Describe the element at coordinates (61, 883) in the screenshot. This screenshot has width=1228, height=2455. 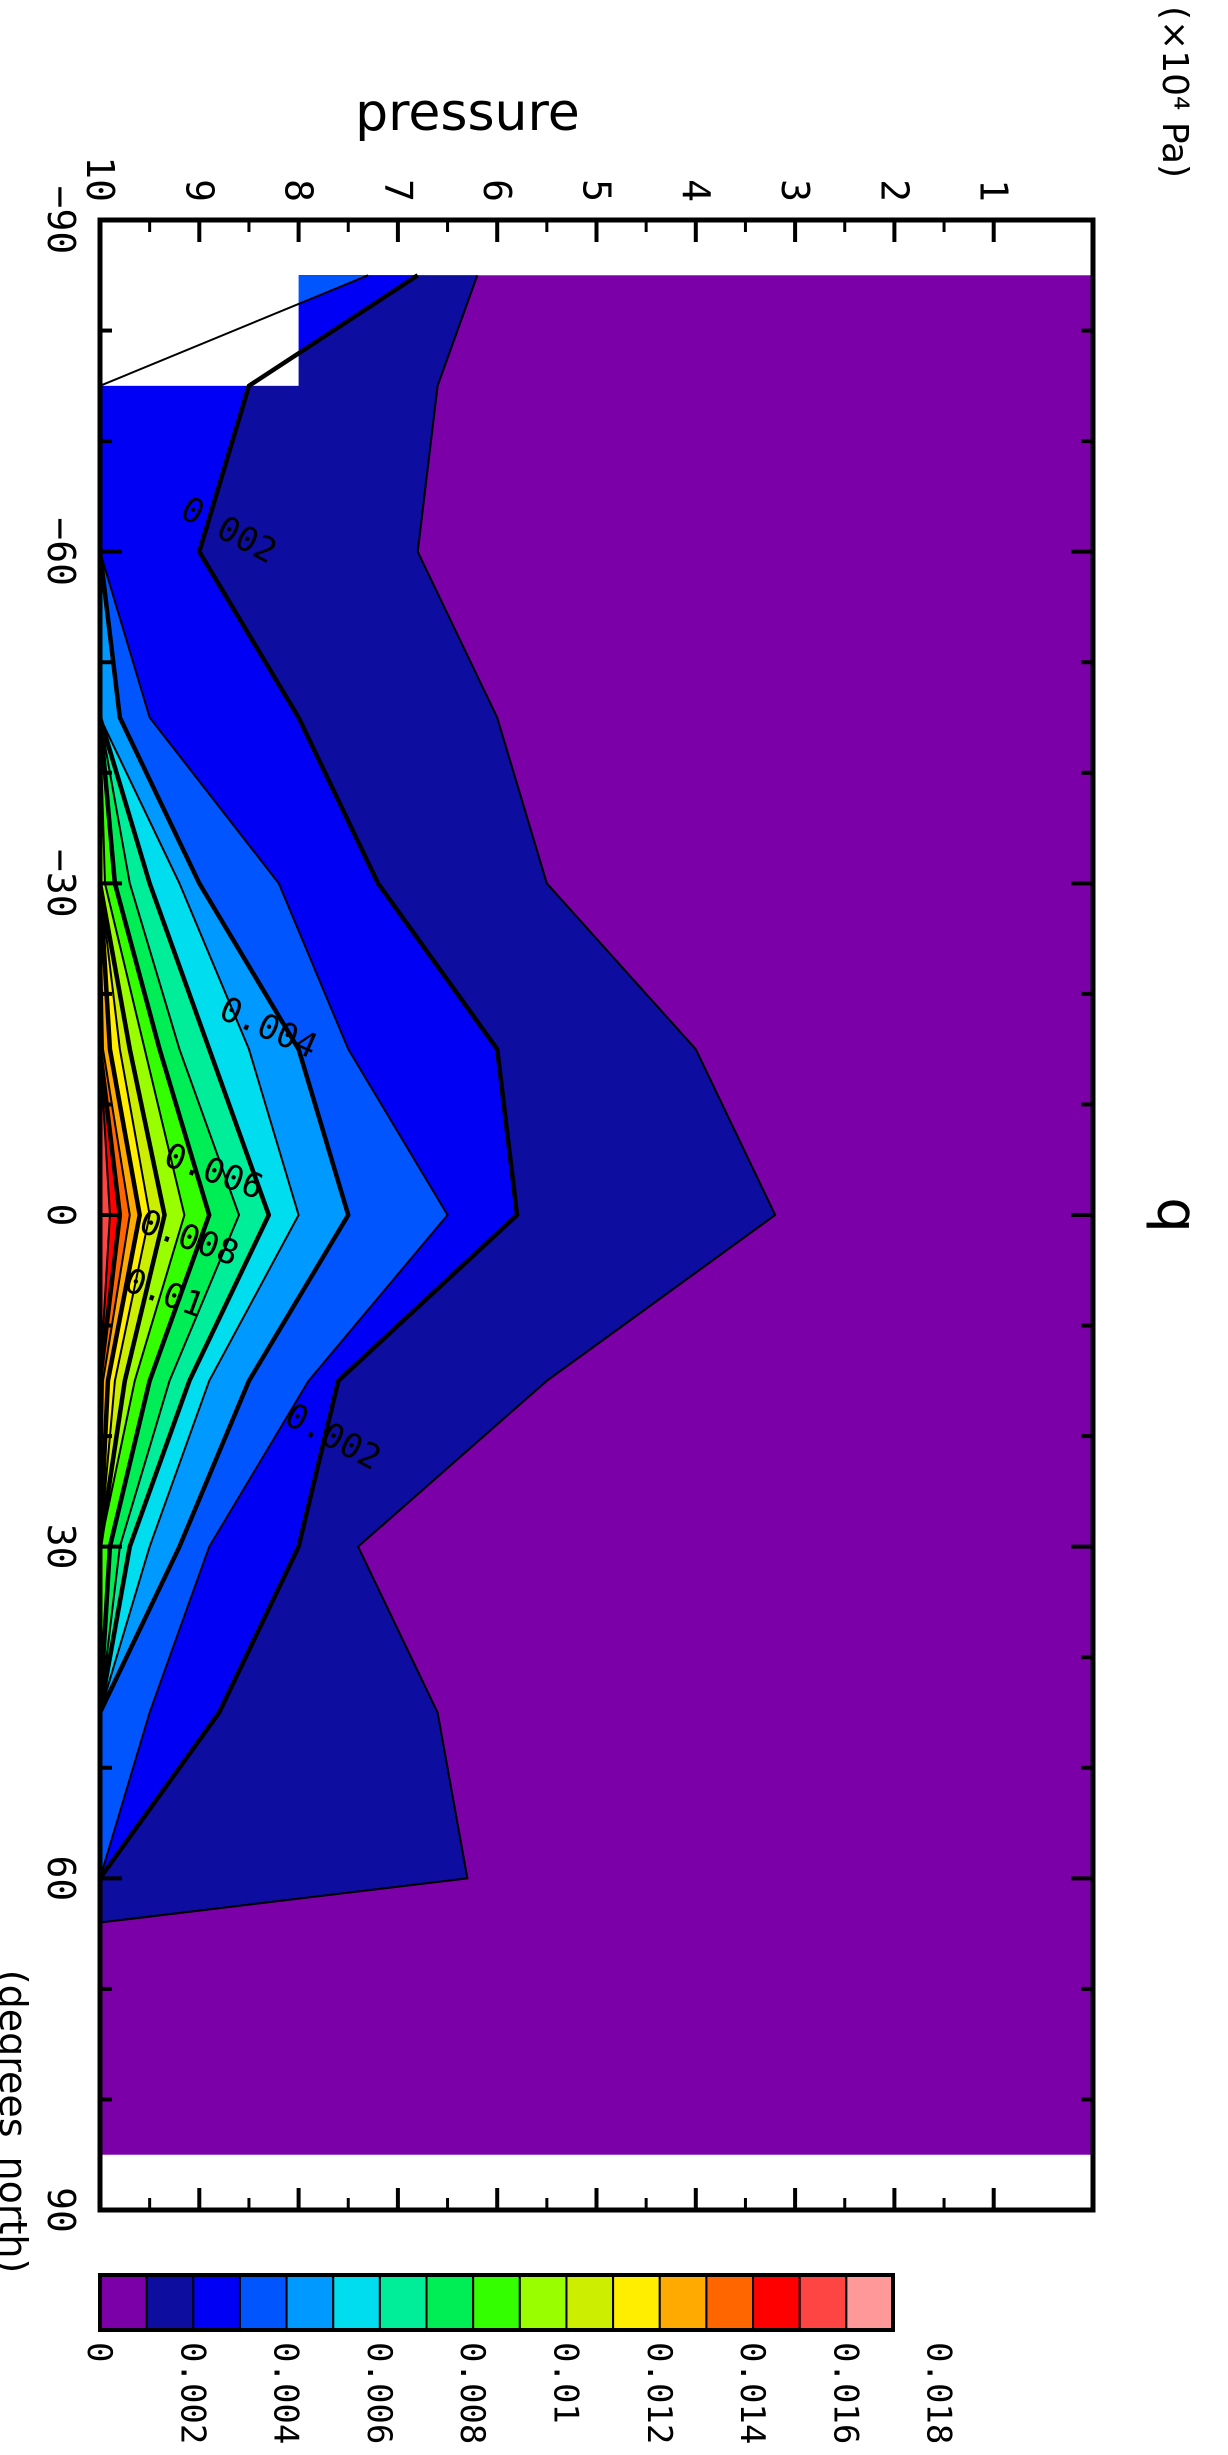
I see `lat-tick-label: −30` at that location.